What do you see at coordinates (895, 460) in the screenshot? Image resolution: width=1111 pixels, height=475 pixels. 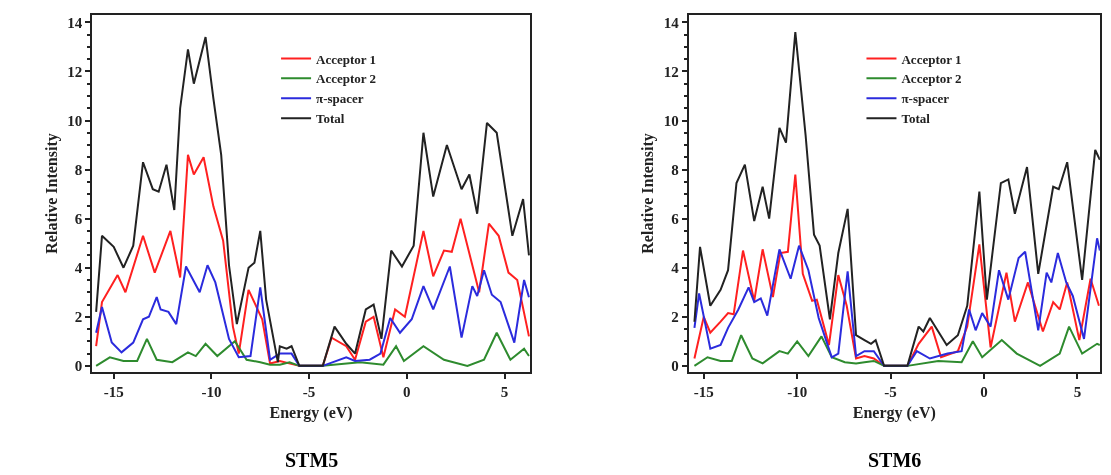 I see `text: STM6` at bounding box center [895, 460].